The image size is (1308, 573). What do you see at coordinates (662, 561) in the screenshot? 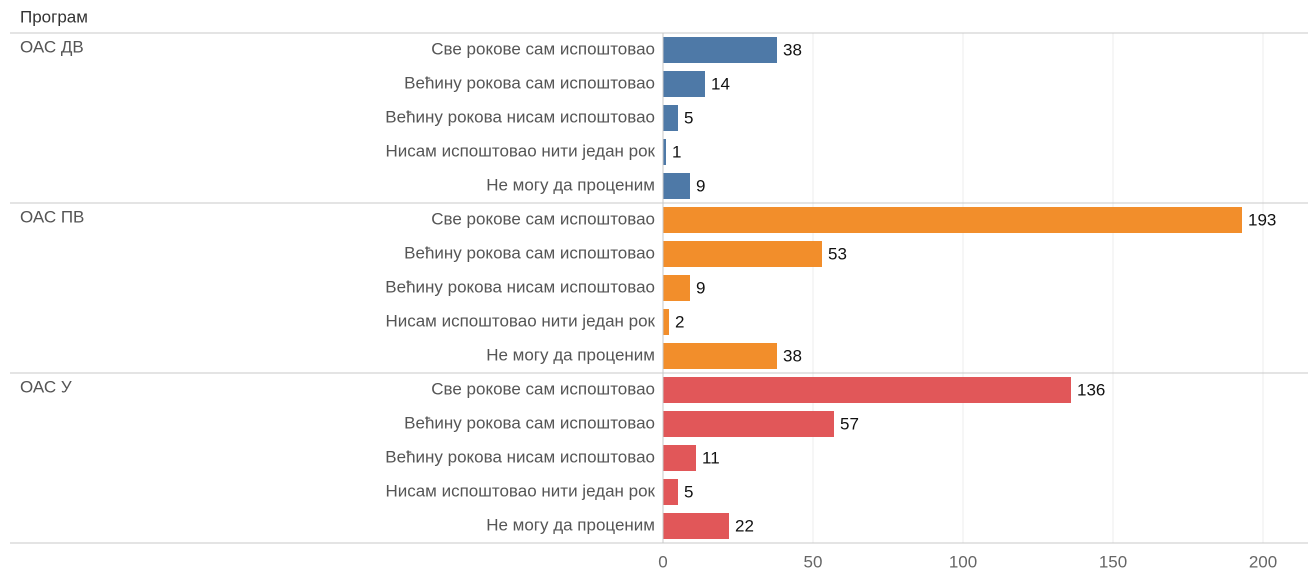
I see `x-tick-label: 0` at bounding box center [662, 561].